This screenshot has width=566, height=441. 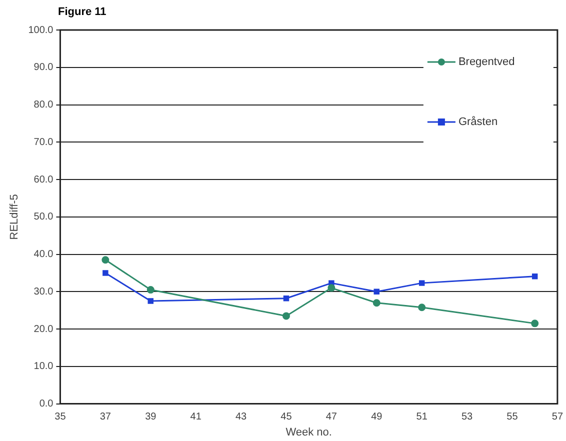 I want to click on x-tick-label: 51, so click(x=422, y=417).